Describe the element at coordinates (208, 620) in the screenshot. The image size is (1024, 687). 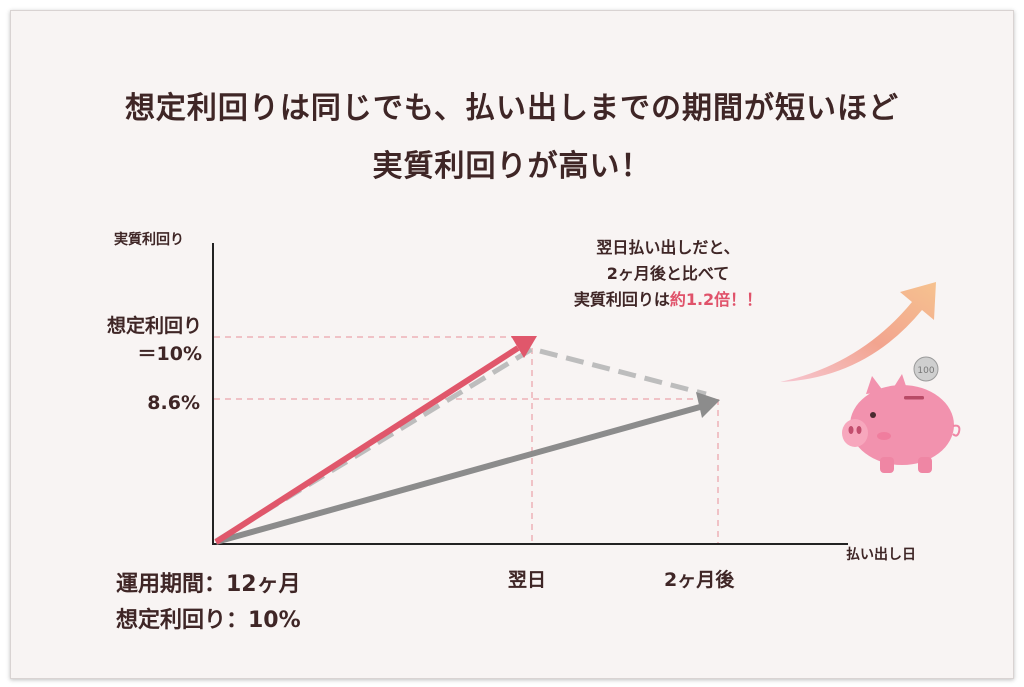
I see `condition-assumed-yield: 想定利回り：10%` at that location.